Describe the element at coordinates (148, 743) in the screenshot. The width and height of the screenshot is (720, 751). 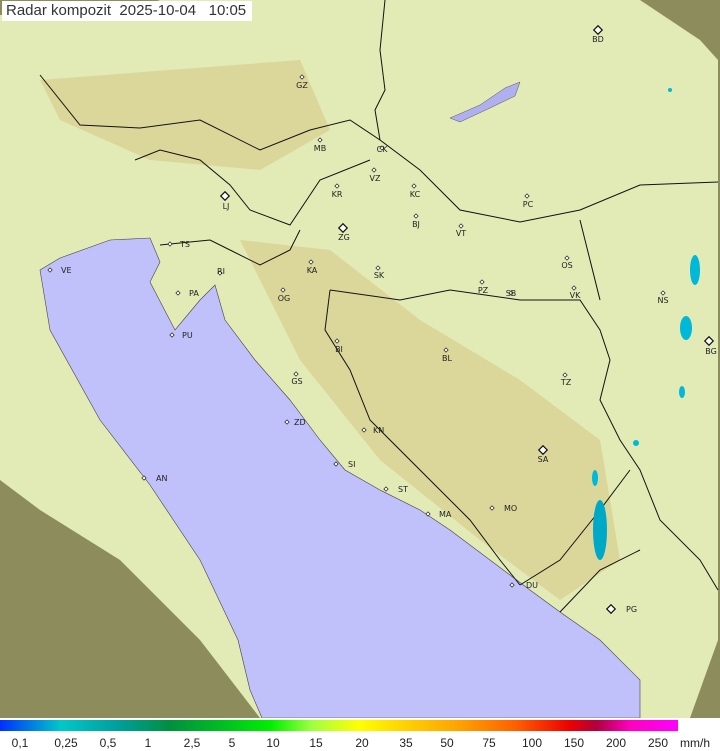
I see `legend-tick: 1` at that location.